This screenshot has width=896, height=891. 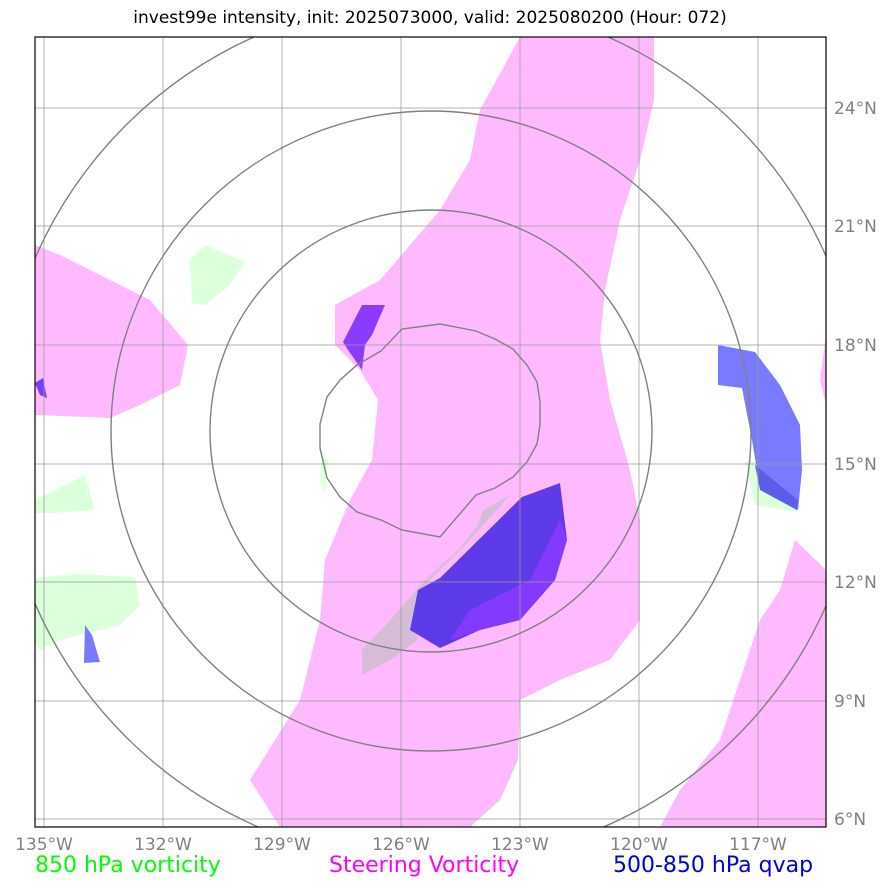 I want to click on lat-labels: 24°N 21°N 18°N 15°N 12°N 9°N 6°N, so click(x=855, y=464).